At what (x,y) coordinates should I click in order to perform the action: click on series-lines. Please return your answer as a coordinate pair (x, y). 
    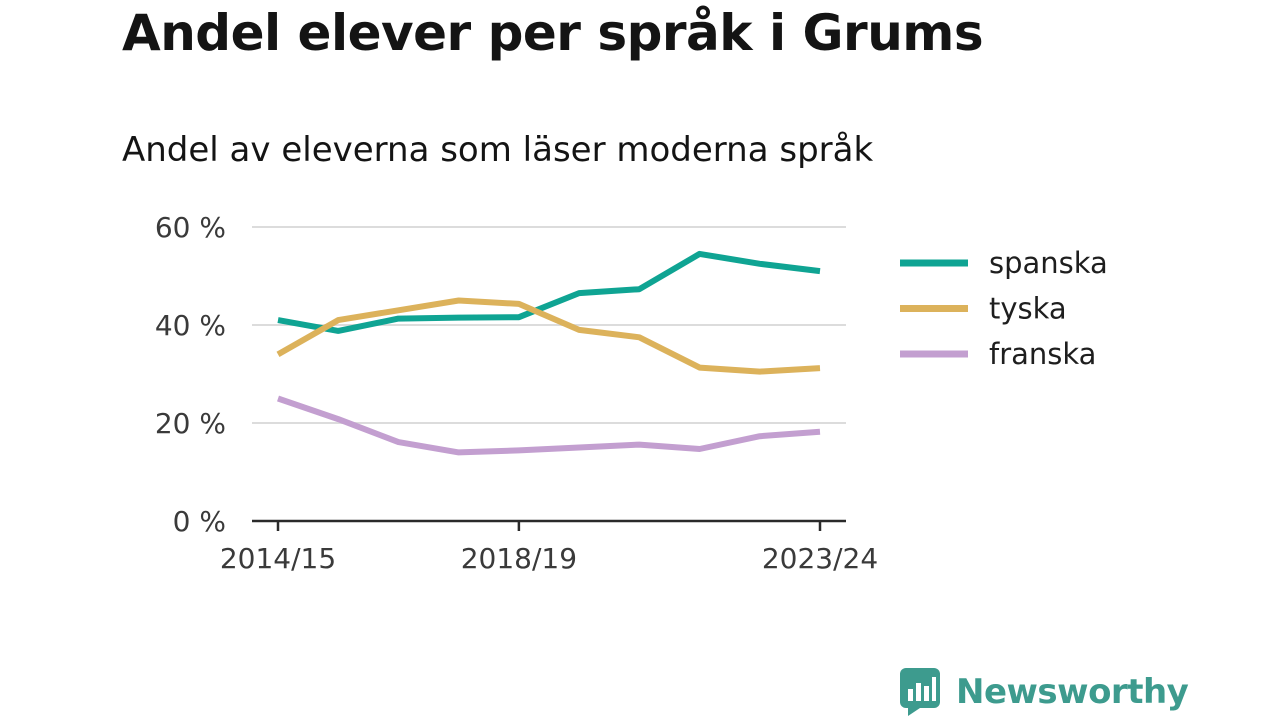
    Looking at the image, I should click on (548, 353).